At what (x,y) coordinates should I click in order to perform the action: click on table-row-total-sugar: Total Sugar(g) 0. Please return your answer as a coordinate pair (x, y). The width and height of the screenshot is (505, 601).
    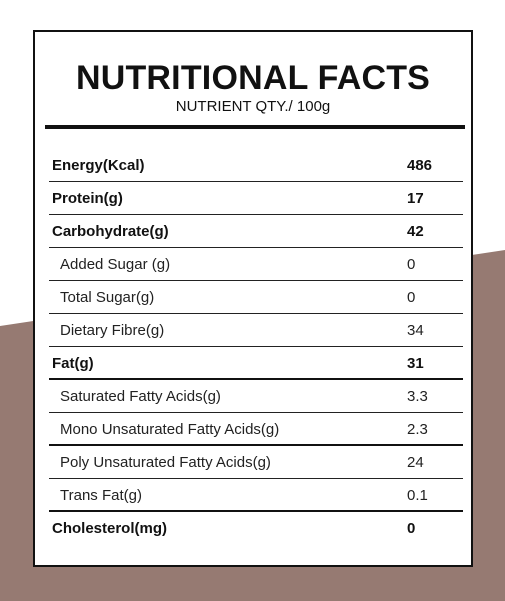
    Looking at the image, I should click on (256, 297).